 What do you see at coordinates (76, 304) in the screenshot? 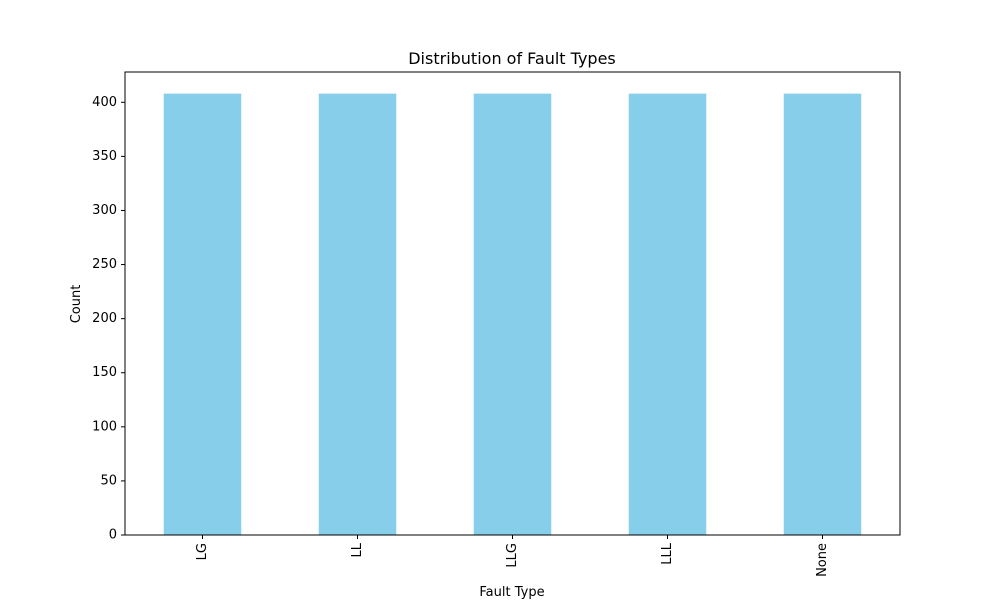
I see `y-axis-label: Count` at bounding box center [76, 304].